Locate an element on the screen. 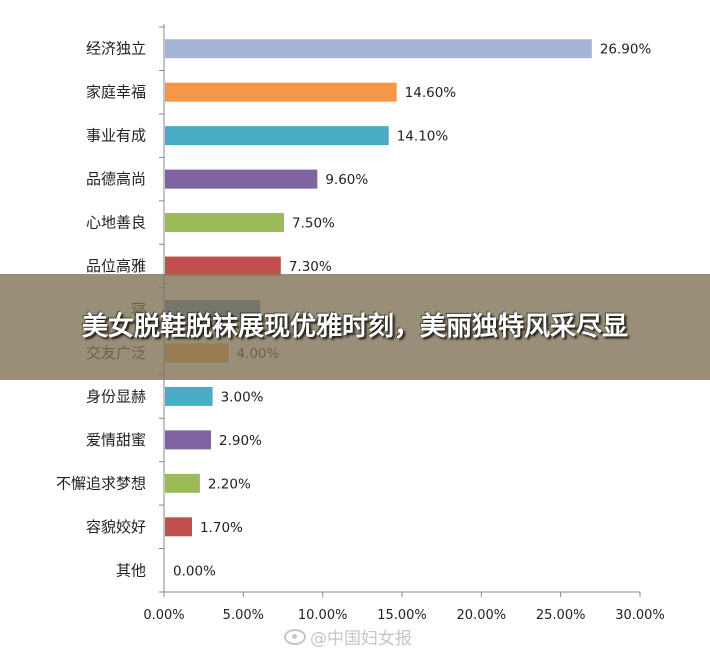  value-label: 2.20% is located at coordinates (229, 484).